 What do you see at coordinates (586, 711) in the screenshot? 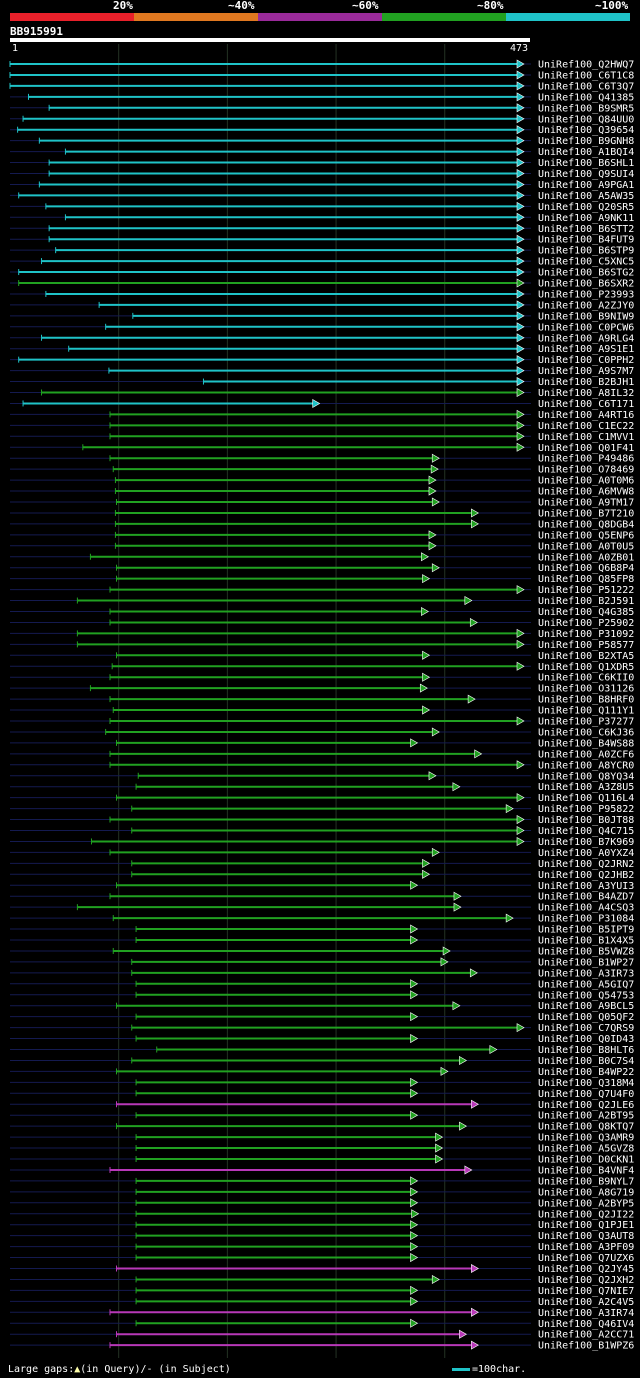
I see `hit-label: UniRef100_Q111Y1` at bounding box center [586, 711].